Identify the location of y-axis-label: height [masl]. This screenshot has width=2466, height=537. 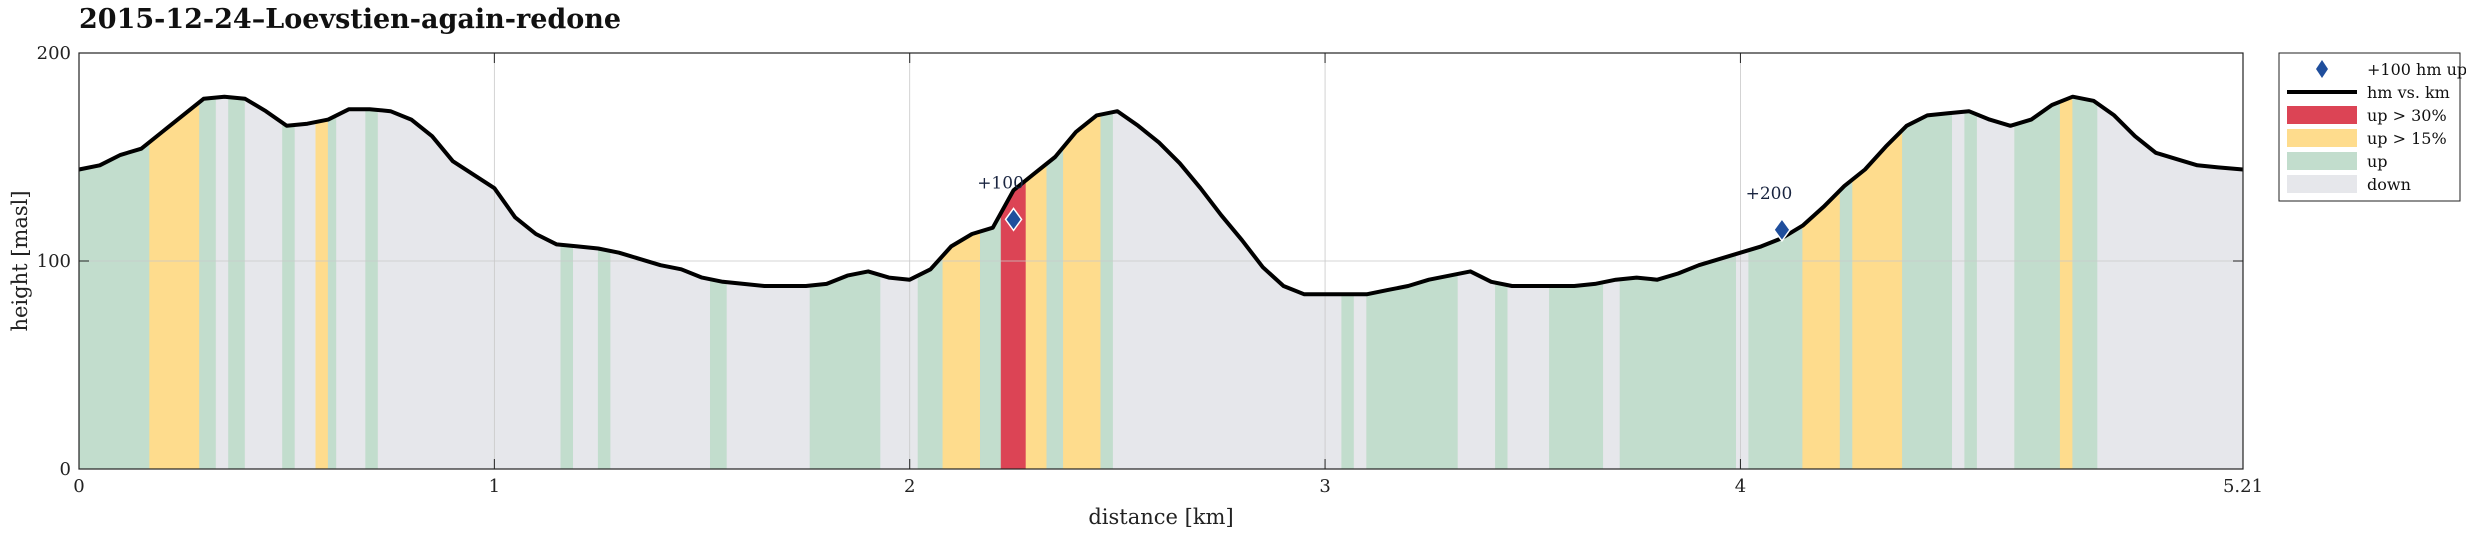
(20, 260).